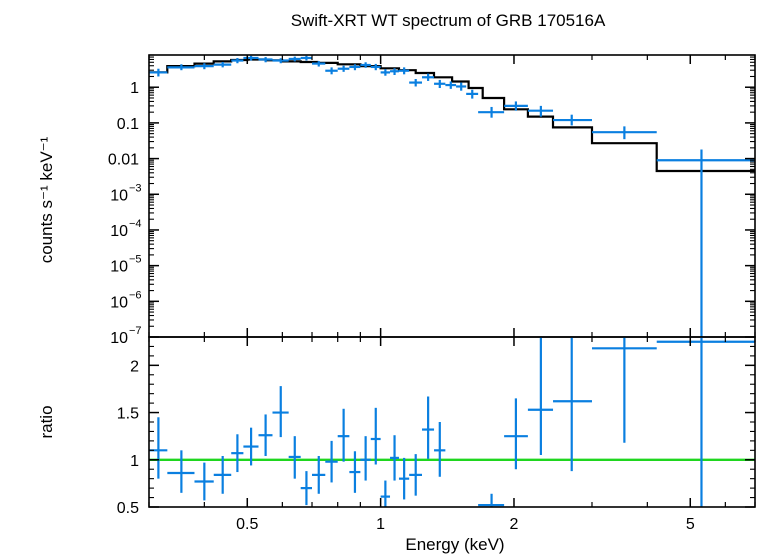 This screenshot has height=556, width=758. I want to click on spectrum-y-tick-exponent: −7, so click(135, 331).